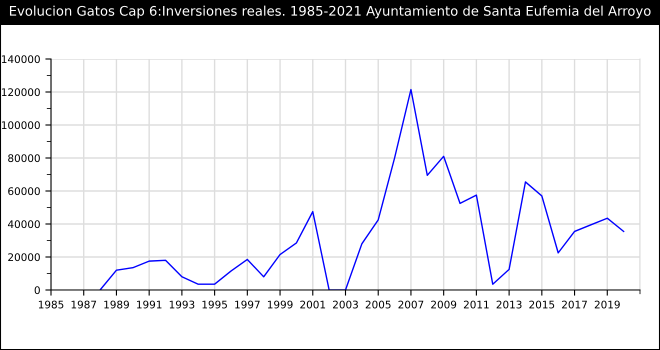 The image size is (660, 350). What do you see at coordinates (509, 304) in the screenshot?
I see `x-tick-label: 2013` at bounding box center [509, 304].